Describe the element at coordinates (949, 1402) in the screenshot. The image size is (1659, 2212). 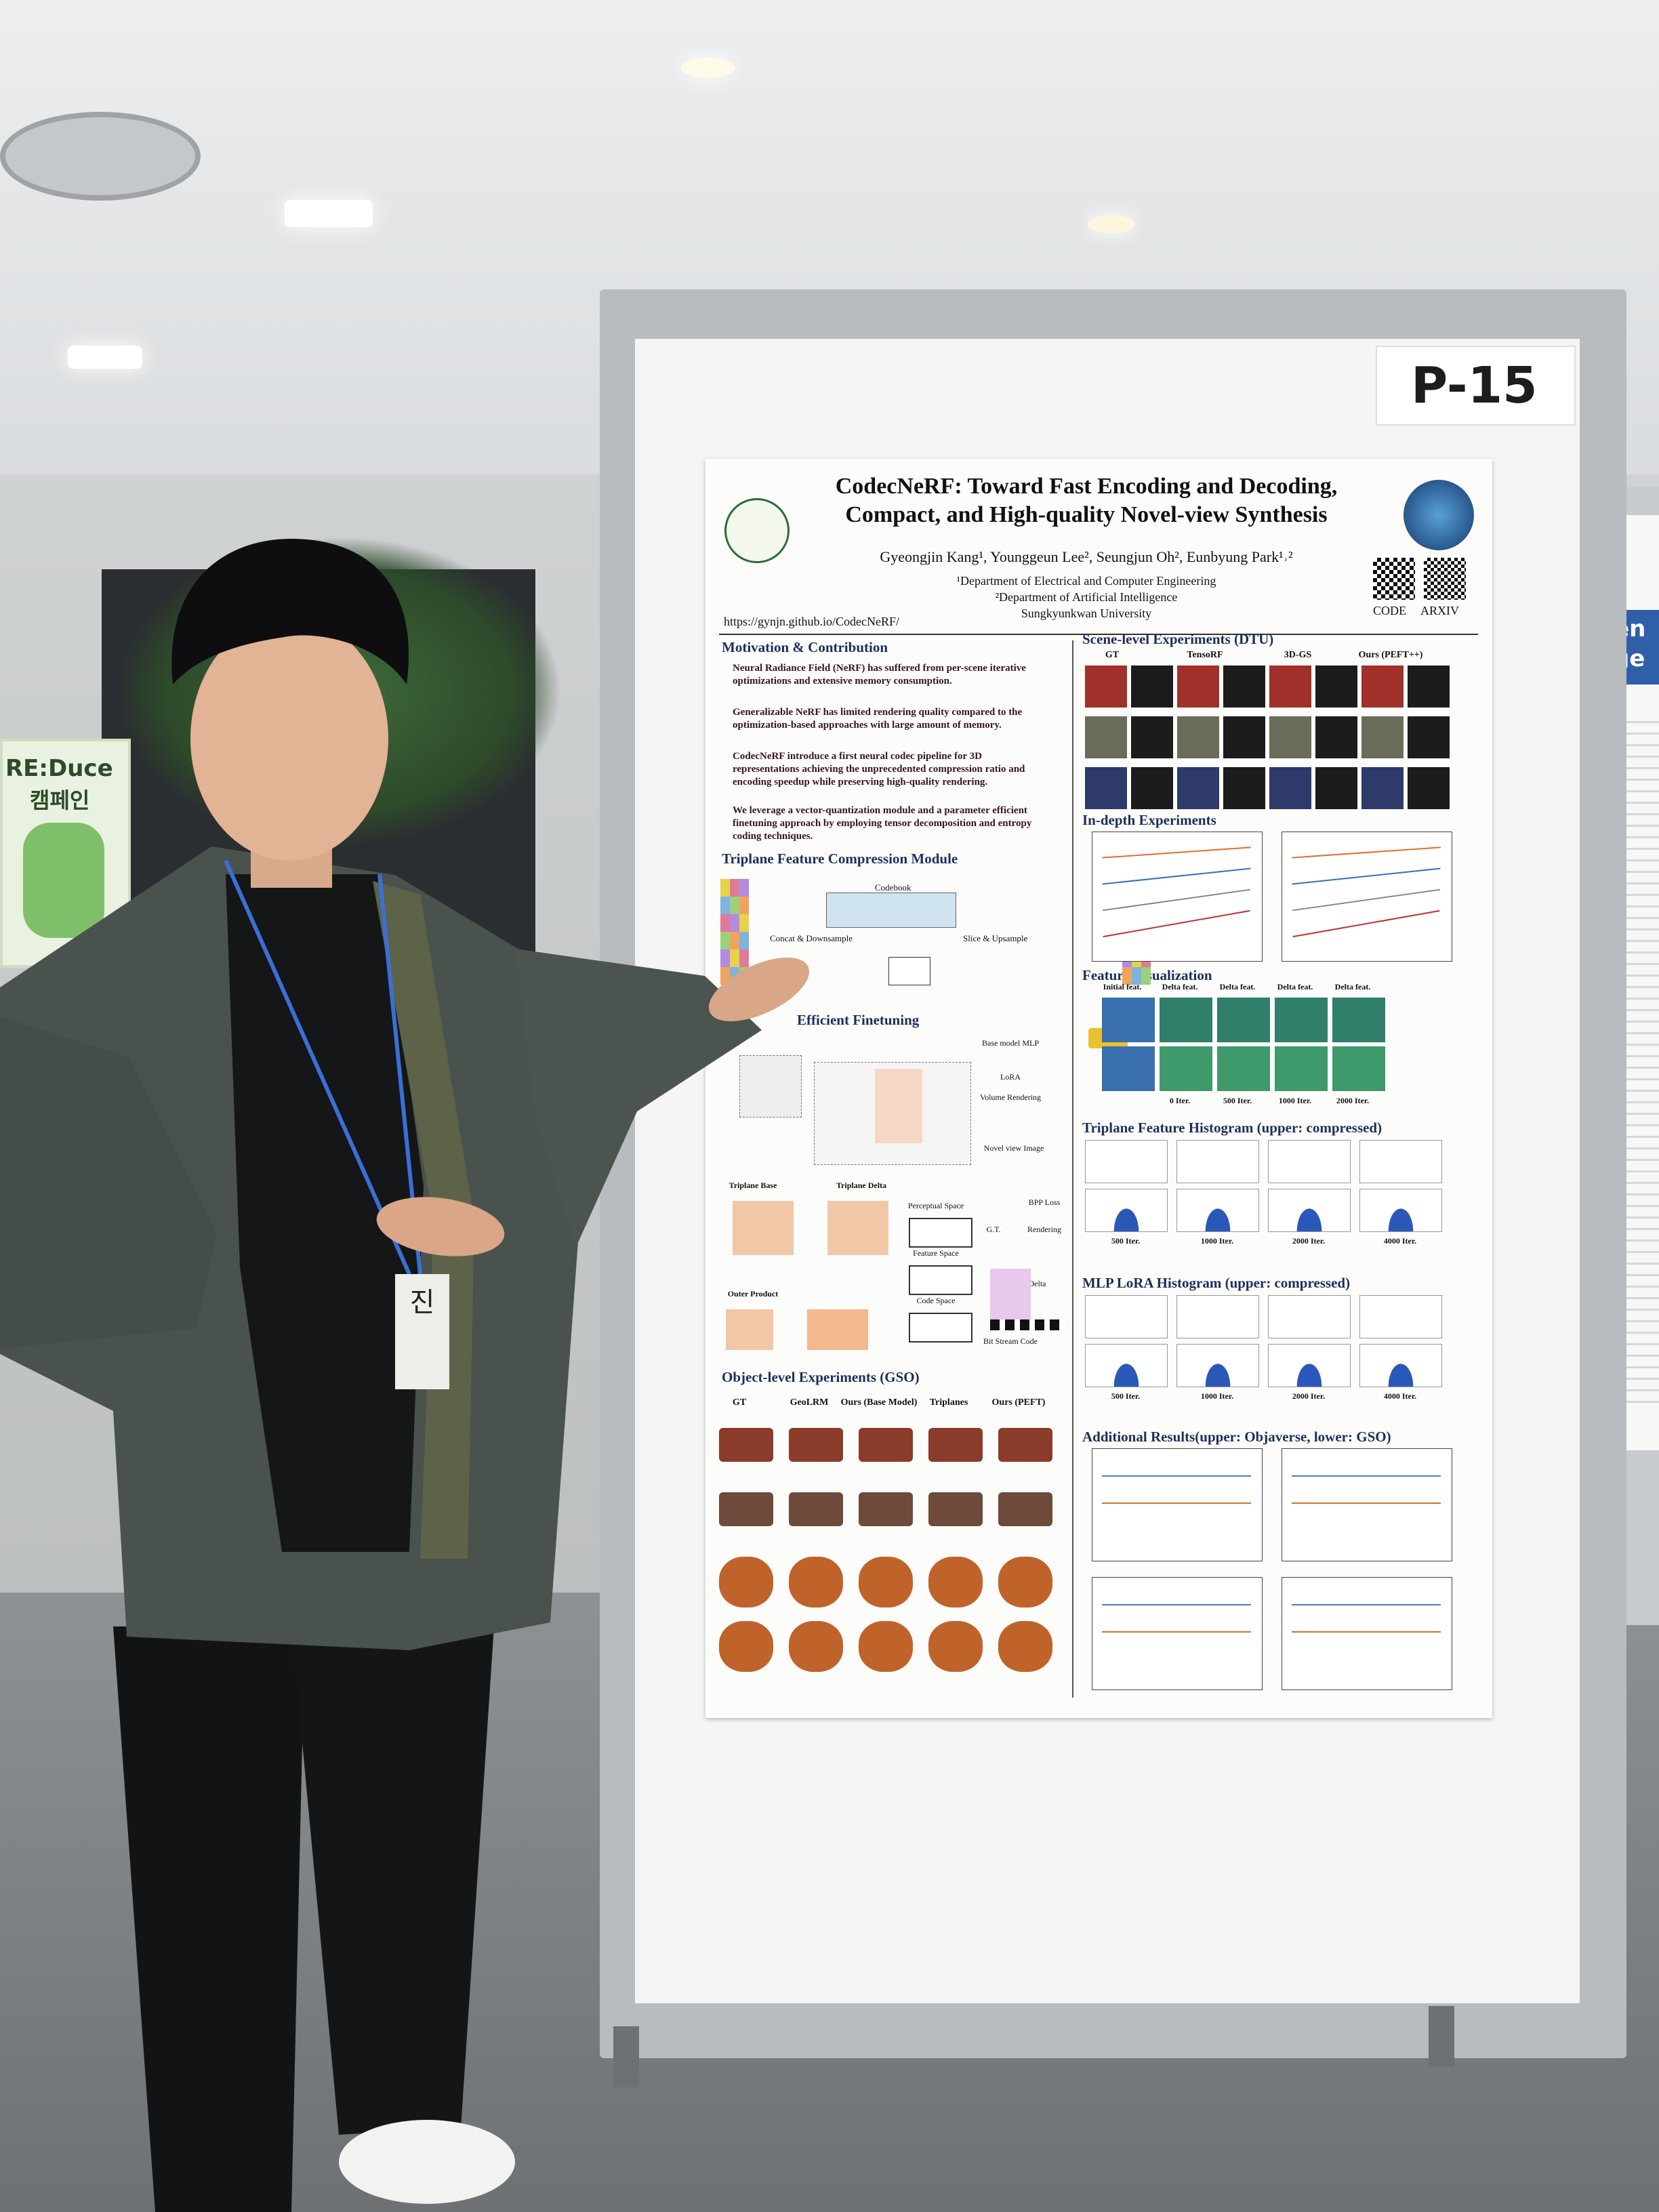
I see `poster-label: Triplanes` at that location.